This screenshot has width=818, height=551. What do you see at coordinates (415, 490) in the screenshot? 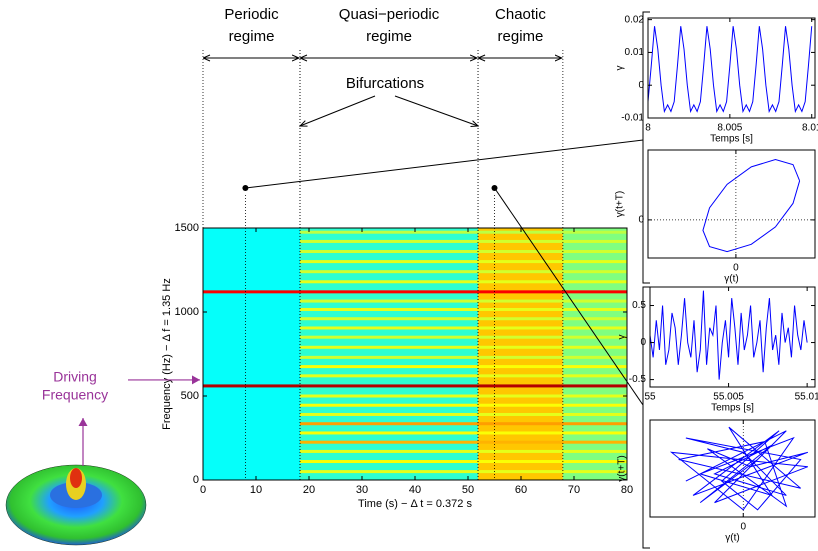
I see `x-tick-label: 40` at bounding box center [415, 490].